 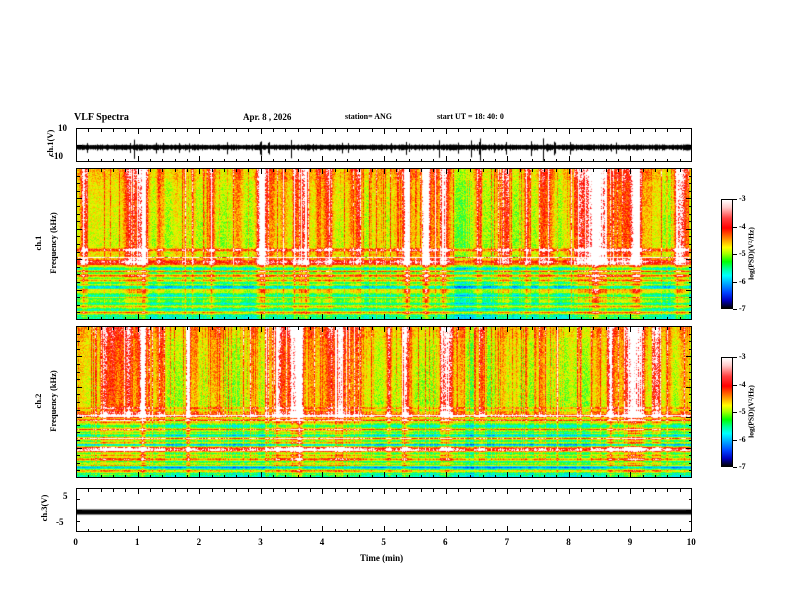 What do you see at coordinates (727, 254) in the screenshot?
I see `ch1-colorbar-gradient` at bounding box center [727, 254].